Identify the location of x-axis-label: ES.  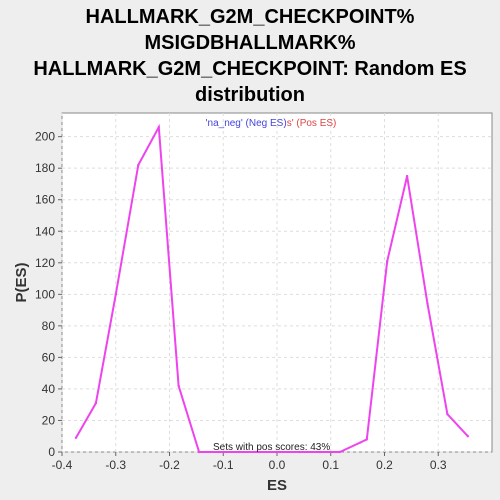
(277, 485).